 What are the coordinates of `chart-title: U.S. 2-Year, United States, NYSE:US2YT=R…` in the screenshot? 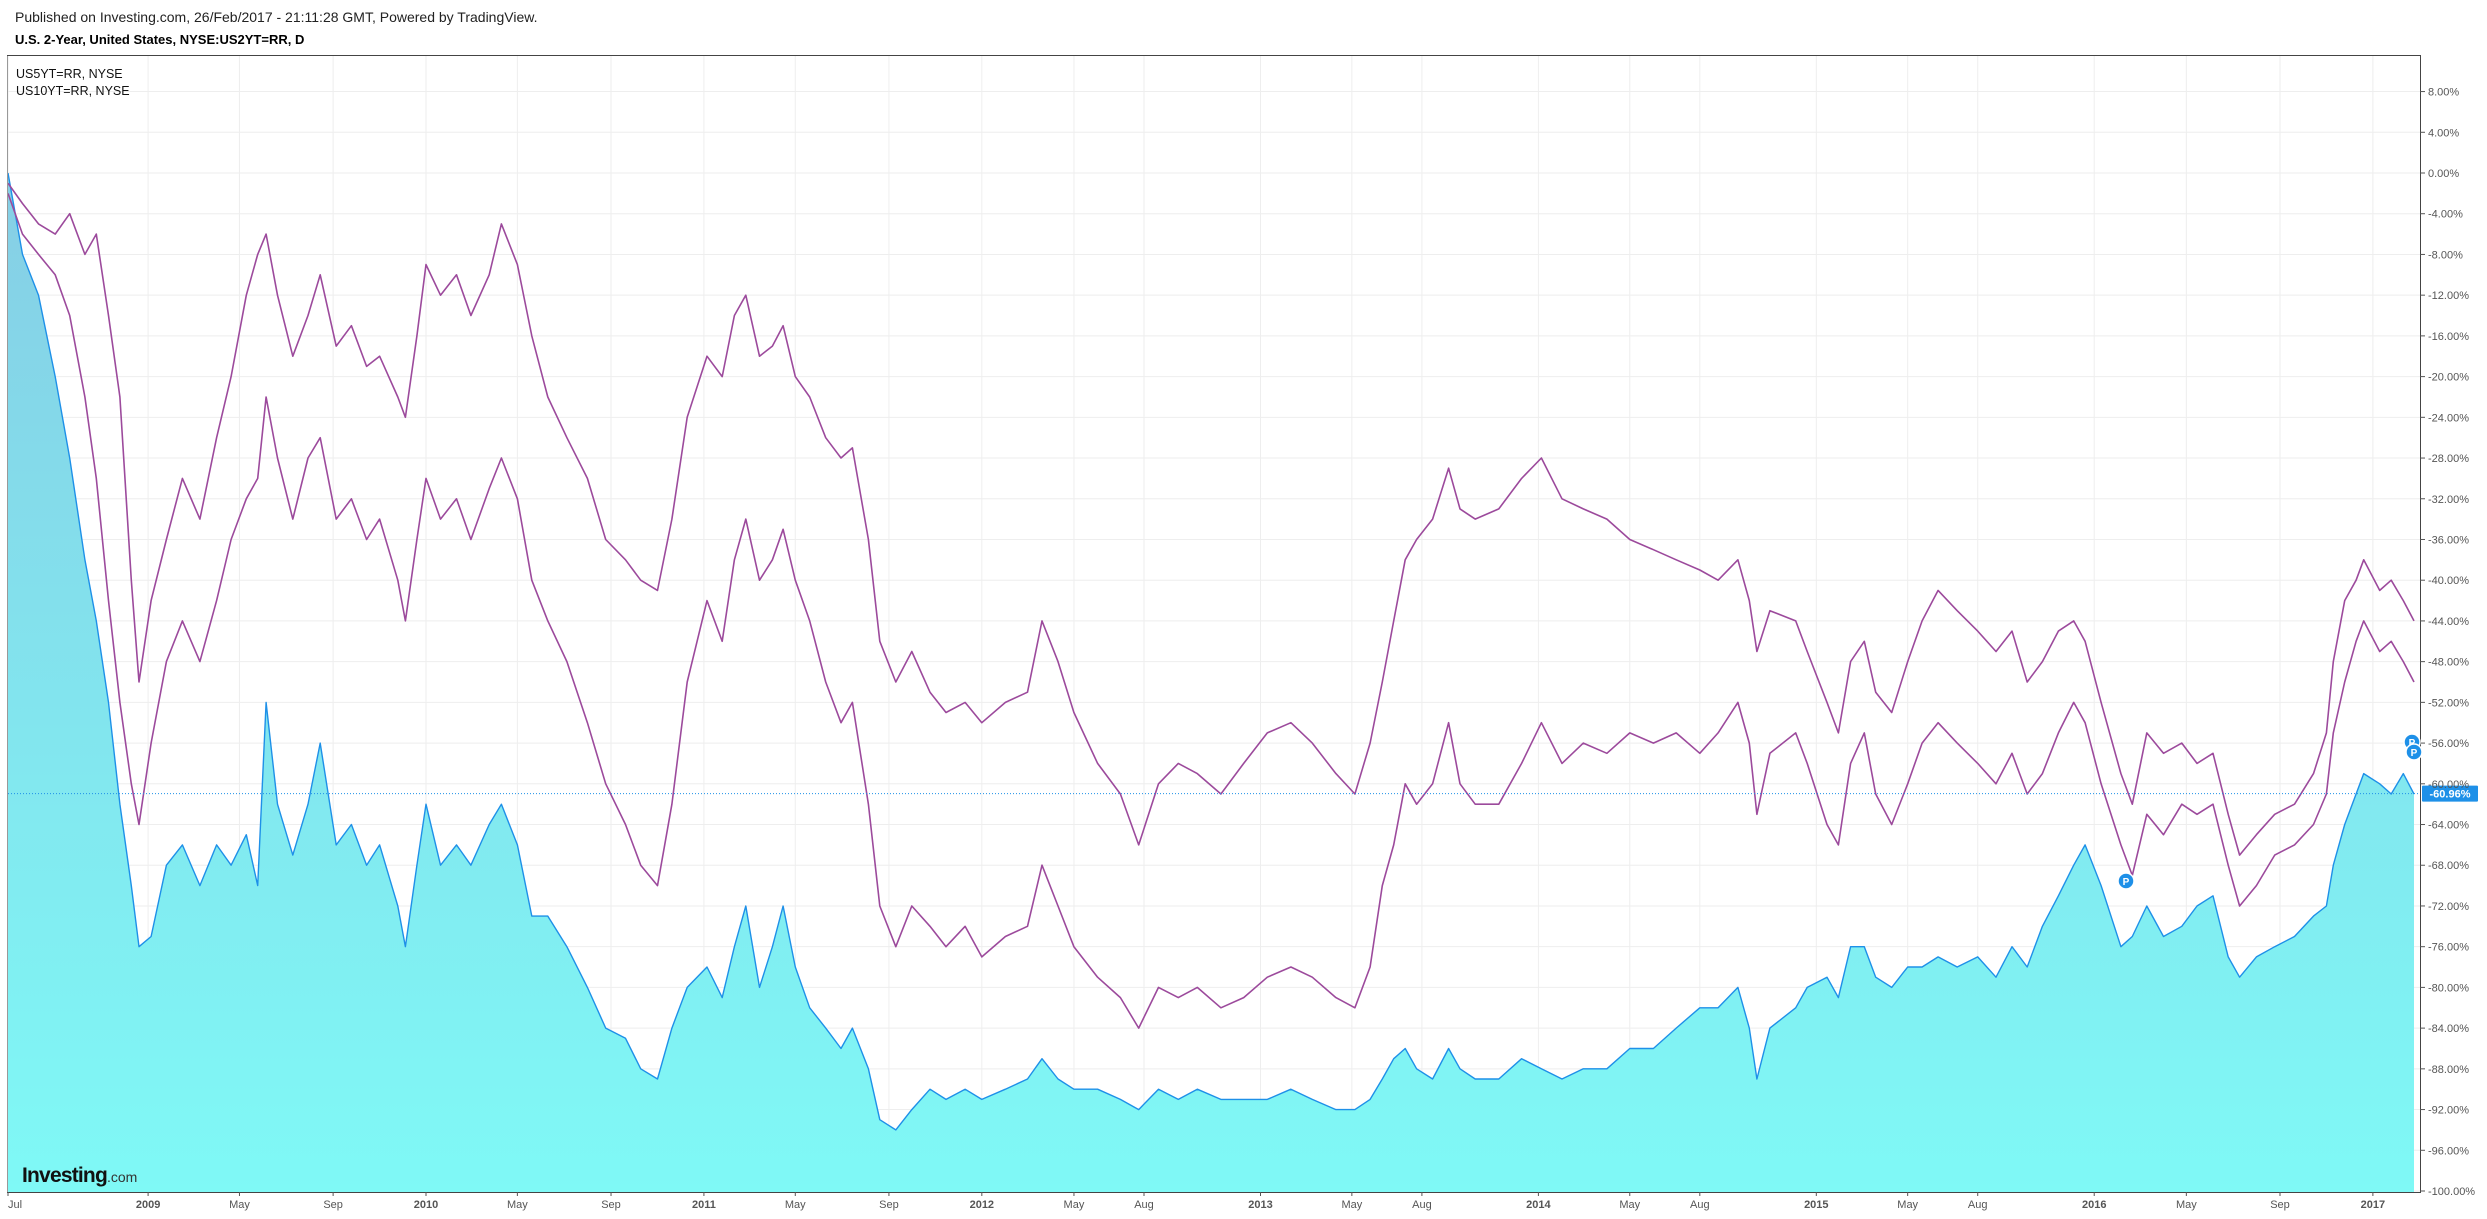 It's located at (160, 39).